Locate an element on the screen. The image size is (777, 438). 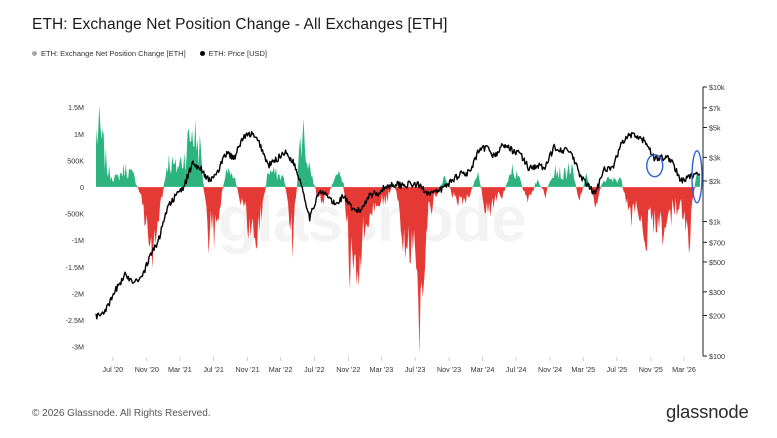
right-axis-tick-label: $200 is located at coordinates (717, 316).